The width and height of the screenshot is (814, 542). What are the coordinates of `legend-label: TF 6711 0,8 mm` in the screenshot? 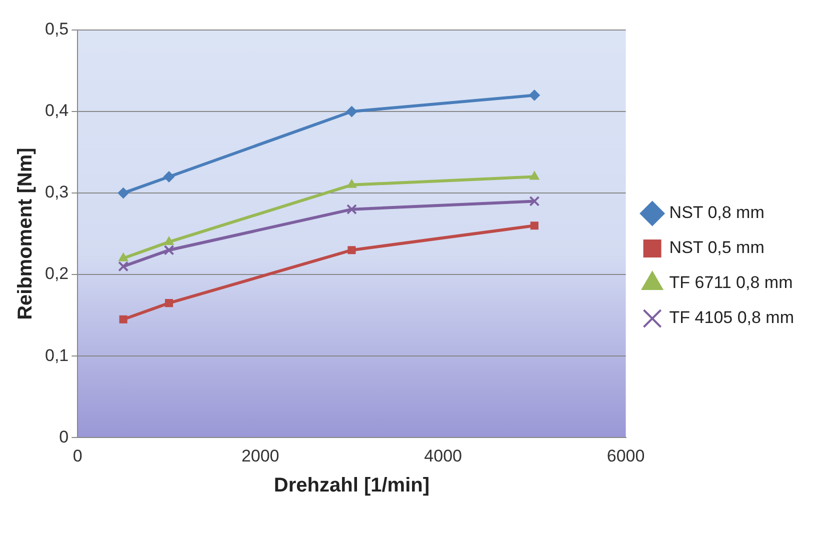 It's located at (731, 282).